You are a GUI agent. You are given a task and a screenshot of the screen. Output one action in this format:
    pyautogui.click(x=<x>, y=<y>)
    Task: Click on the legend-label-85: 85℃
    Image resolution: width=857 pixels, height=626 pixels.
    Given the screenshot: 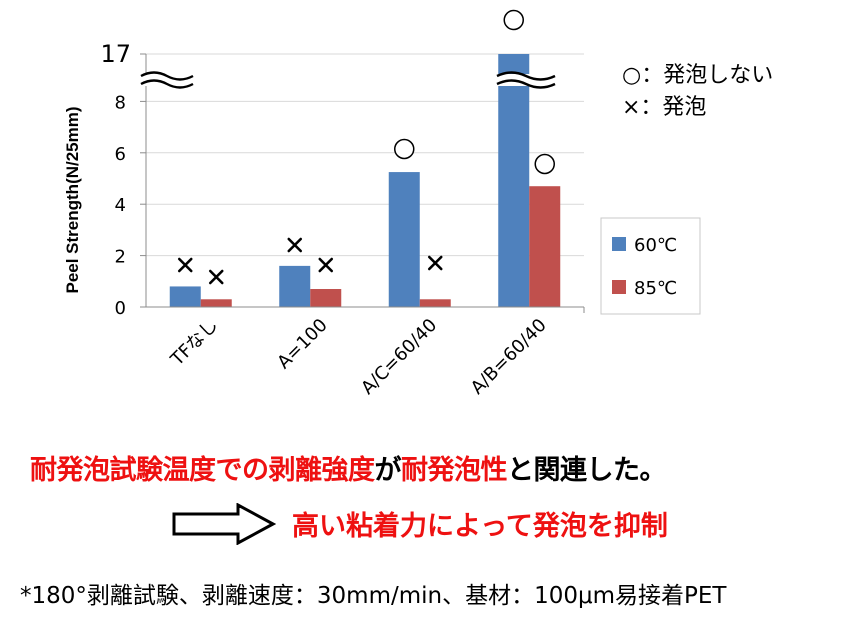 What is the action you would take?
    pyautogui.click(x=655, y=288)
    